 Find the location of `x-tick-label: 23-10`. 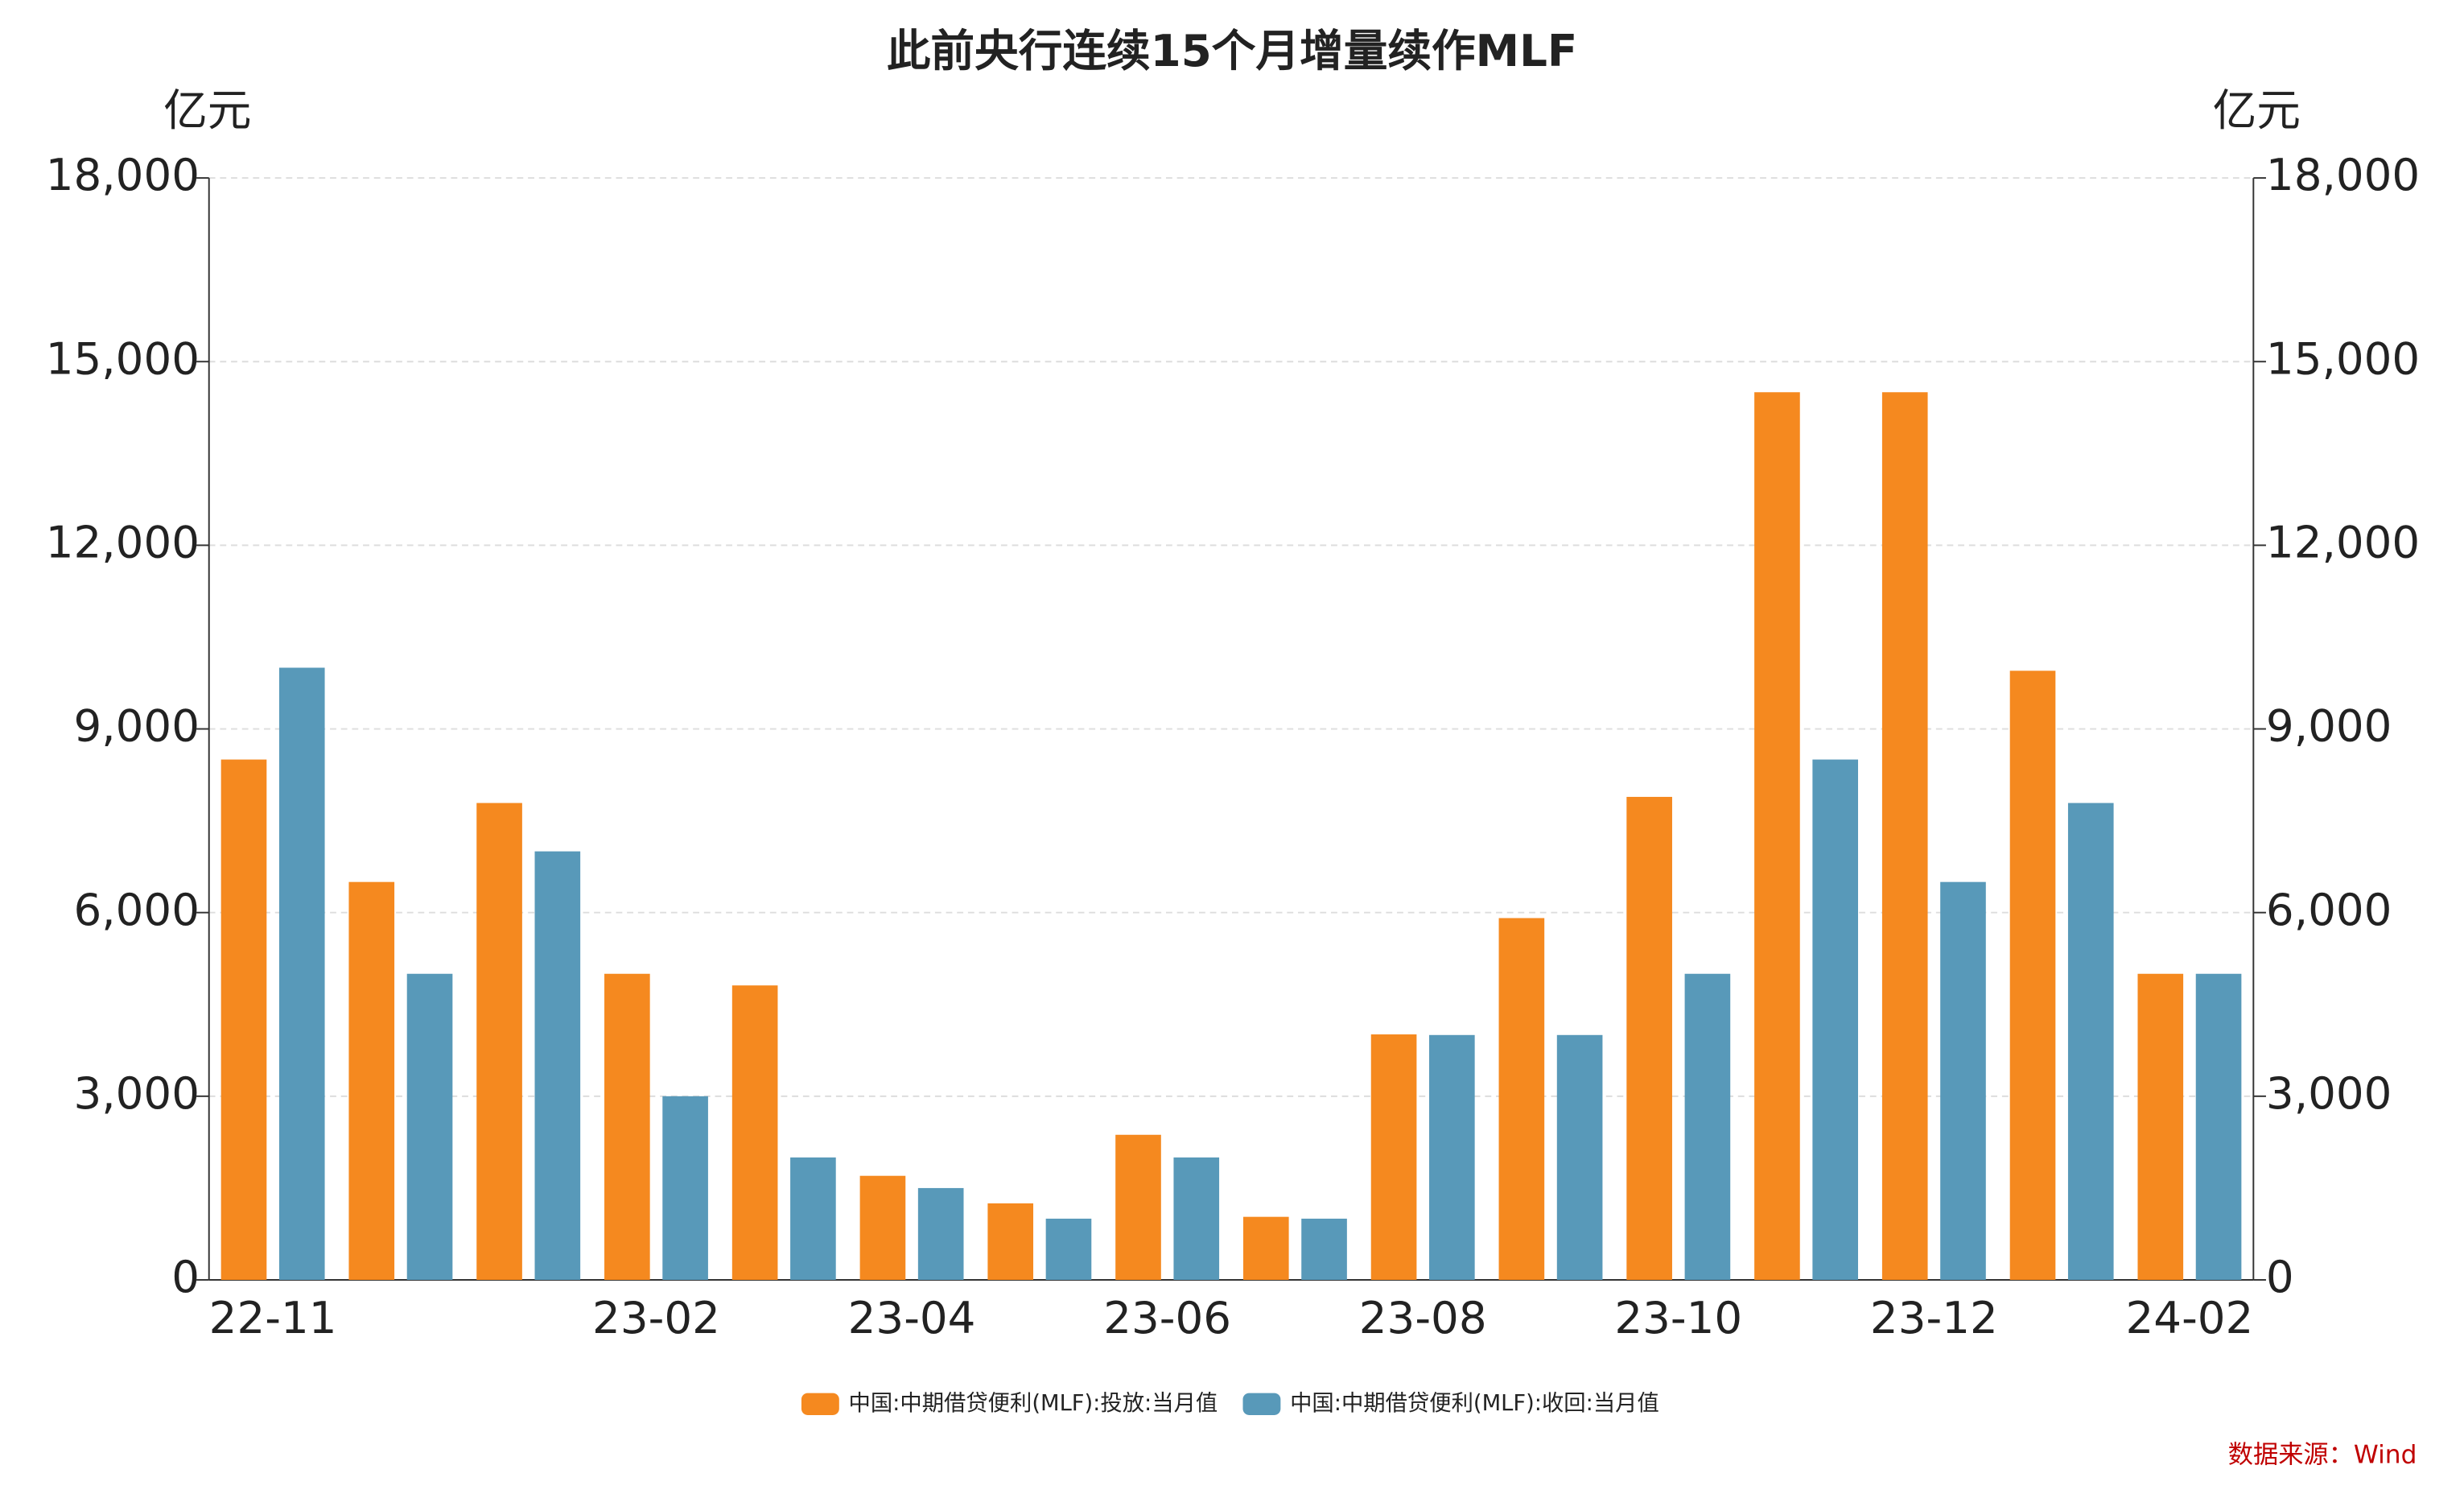

x-tick-label: 23-10 is located at coordinates (1678, 1317).